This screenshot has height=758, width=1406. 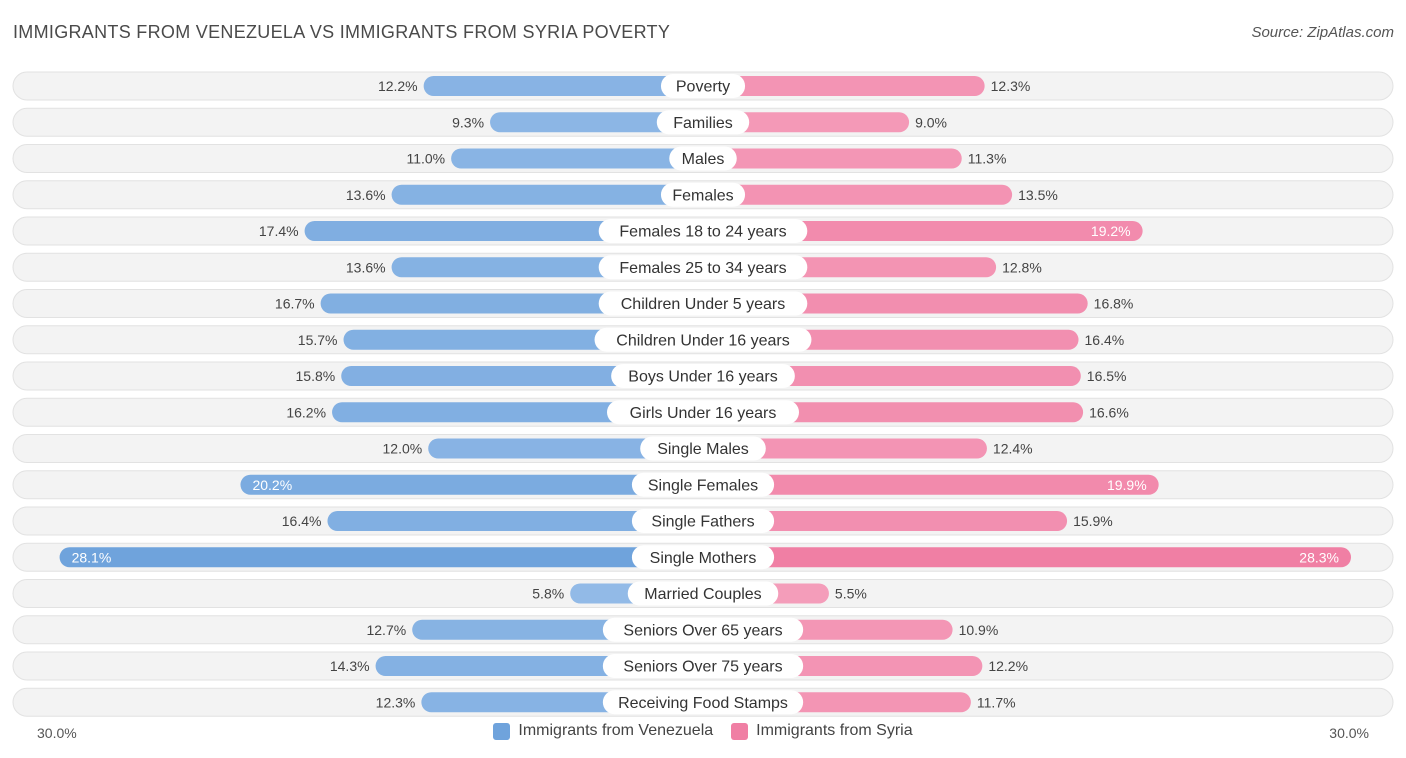 I want to click on value-label-venezuela: 16.2%, so click(x=306, y=412).